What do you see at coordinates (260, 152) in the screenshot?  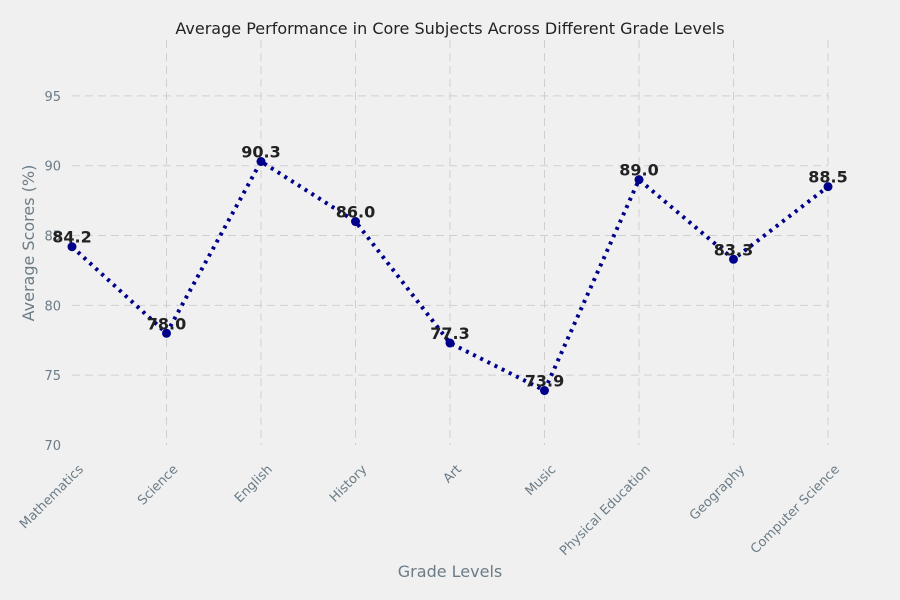 I see `data-label: 90.3` at bounding box center [260, 152].